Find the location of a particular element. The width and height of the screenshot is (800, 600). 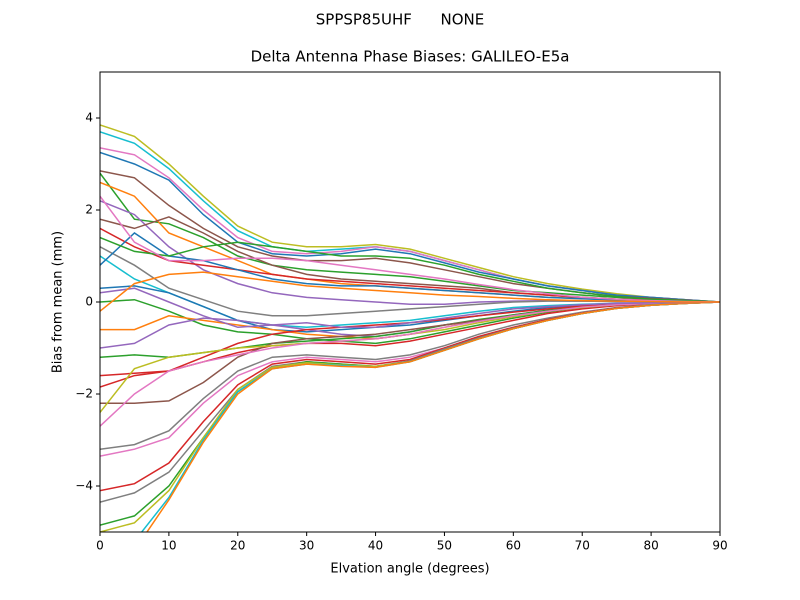

y-tick-label: −4 is located at coordinates (84, 486).